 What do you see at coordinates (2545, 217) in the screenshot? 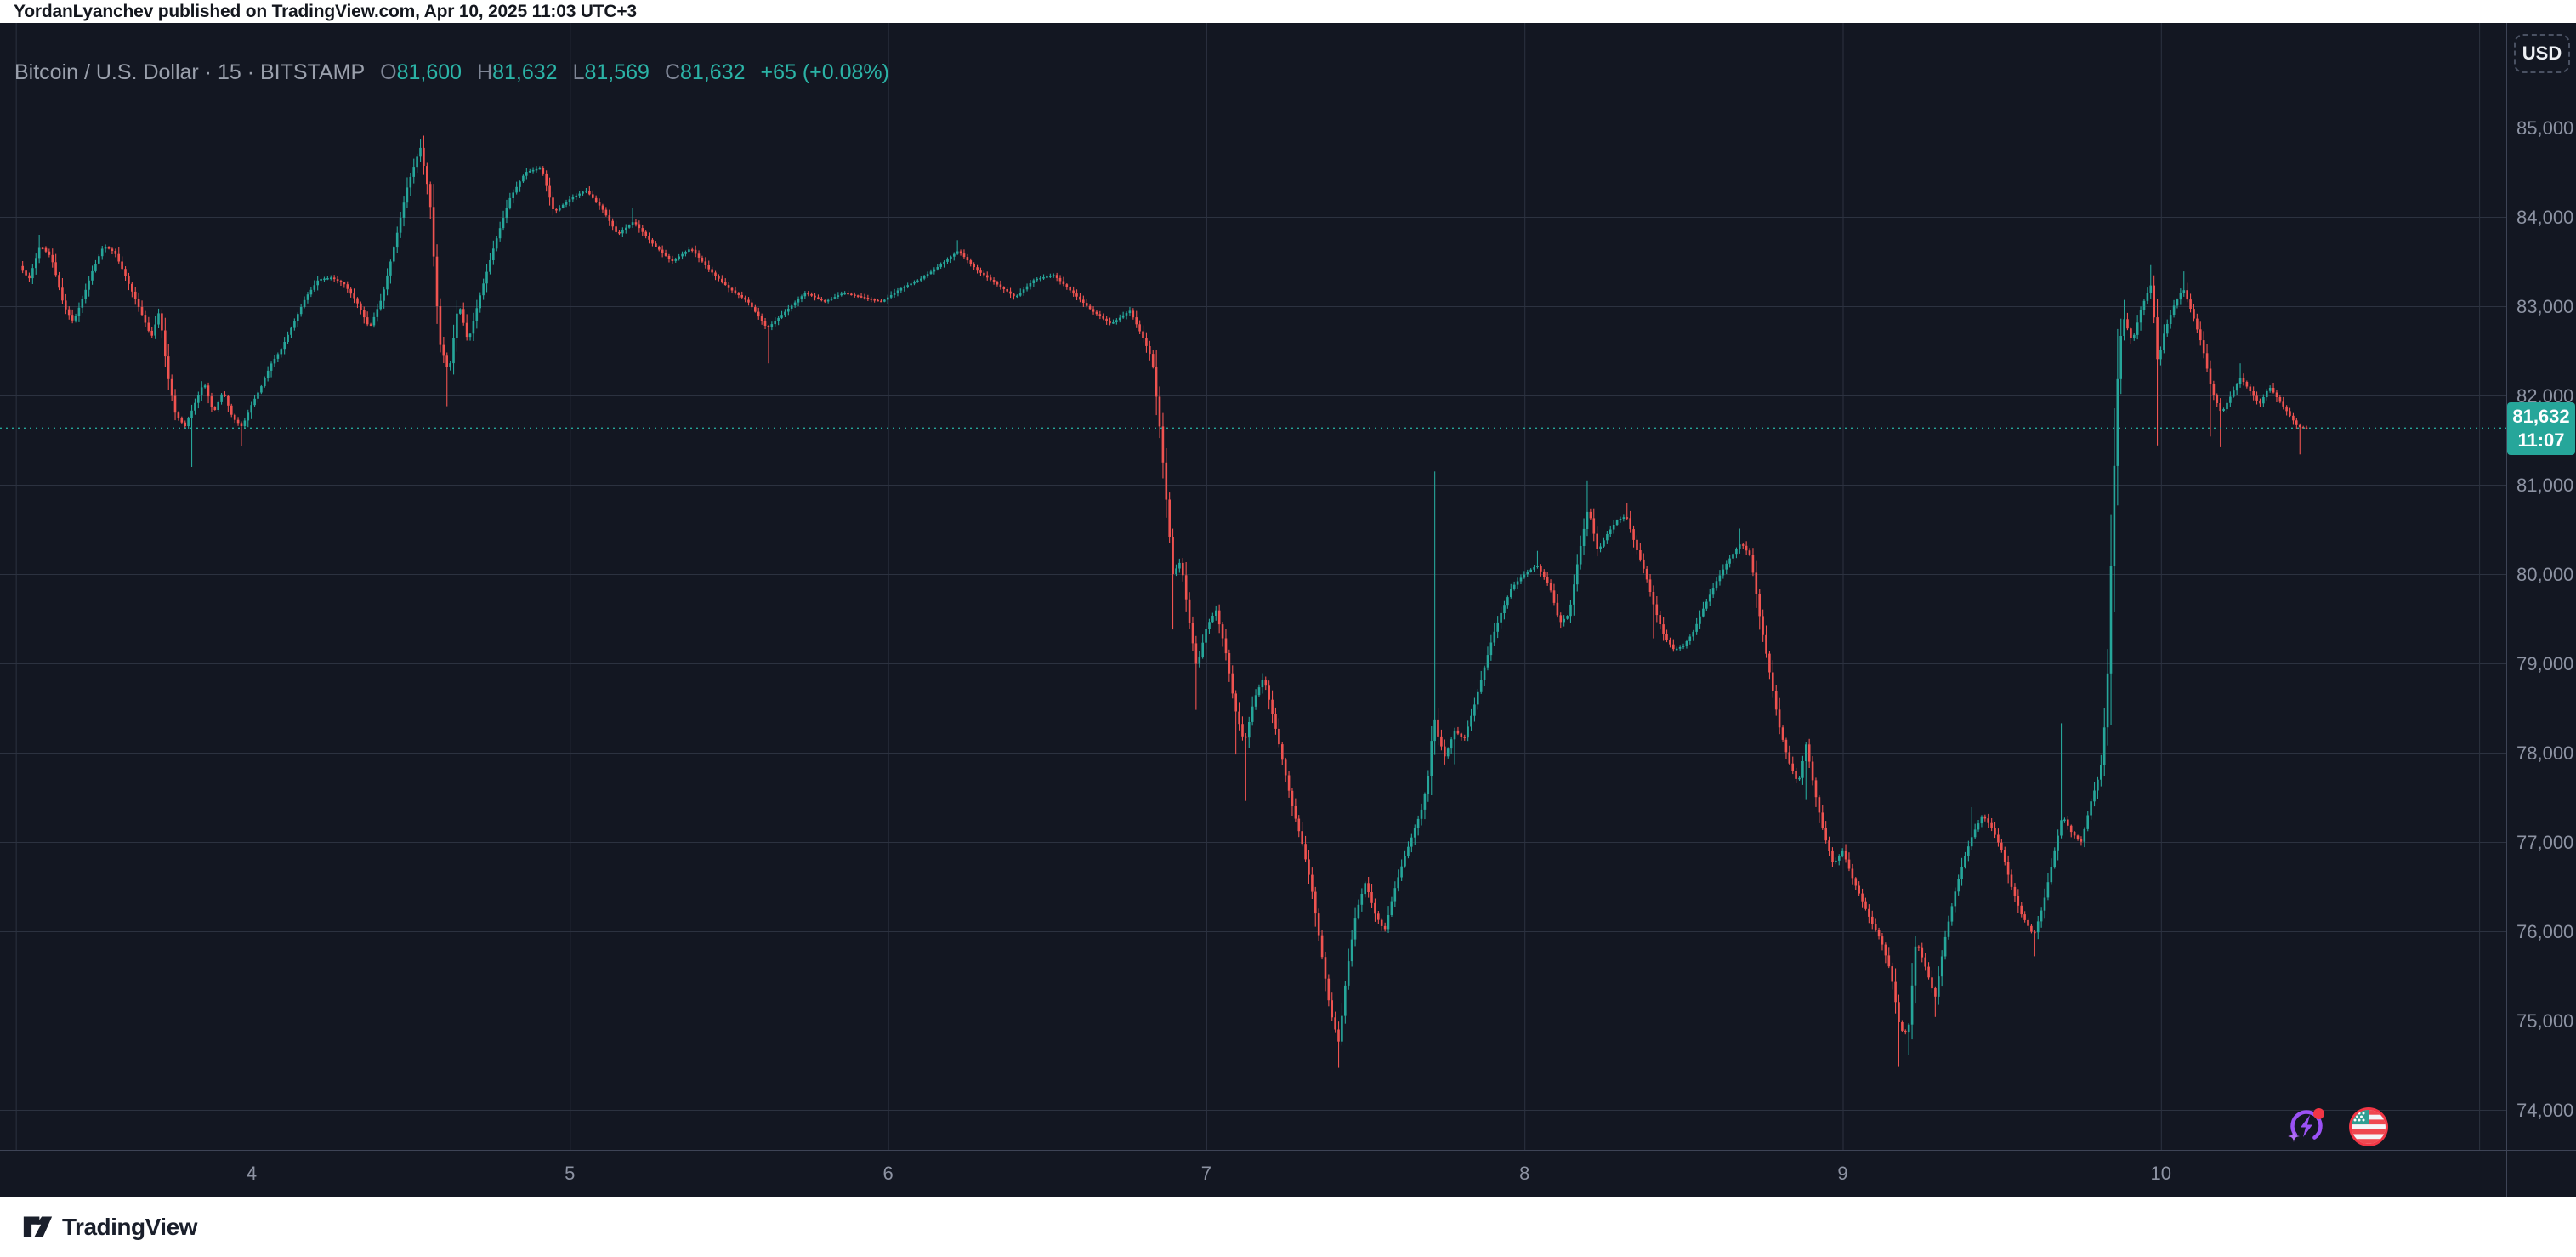
I see `price-axis-label: 84,000` at bounding box center [2545, 217].